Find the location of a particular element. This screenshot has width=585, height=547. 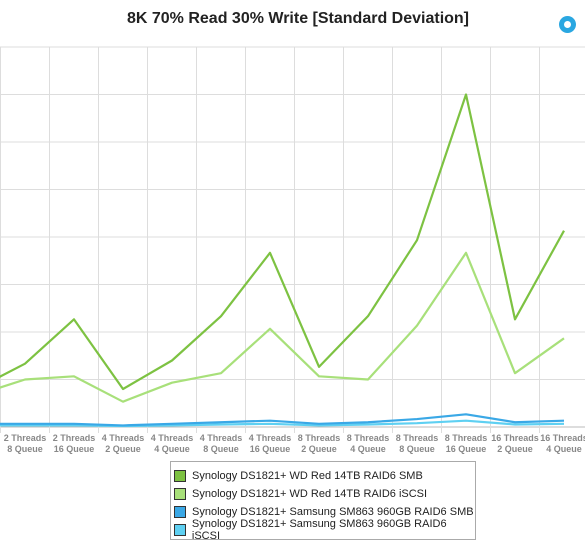

x-tick-label: 4 Threads 16 Queue is located at coordinates (270, 443).